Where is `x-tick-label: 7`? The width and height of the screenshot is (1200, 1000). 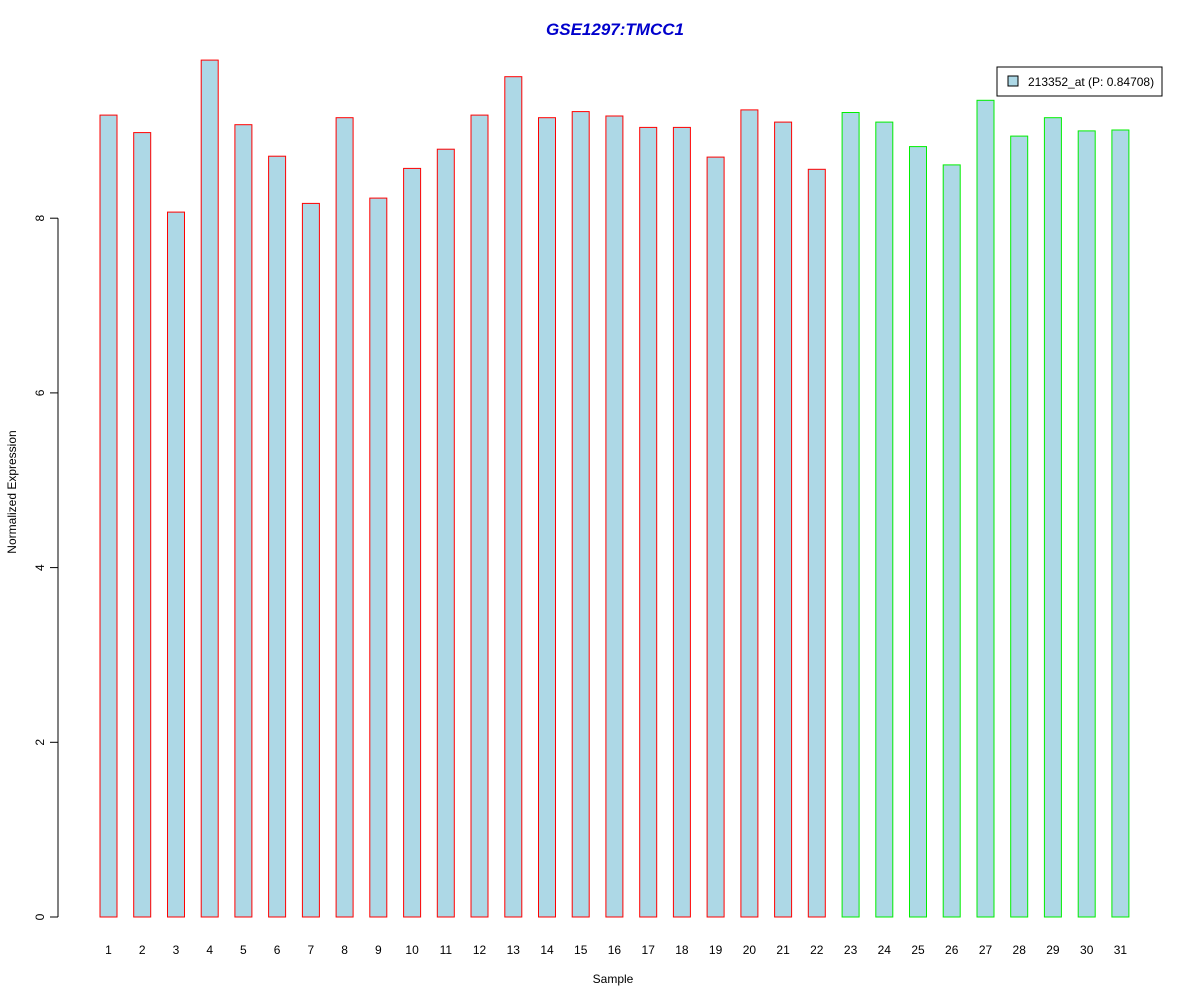
x-tick-label: 7 is located at coordinates (311, 950).